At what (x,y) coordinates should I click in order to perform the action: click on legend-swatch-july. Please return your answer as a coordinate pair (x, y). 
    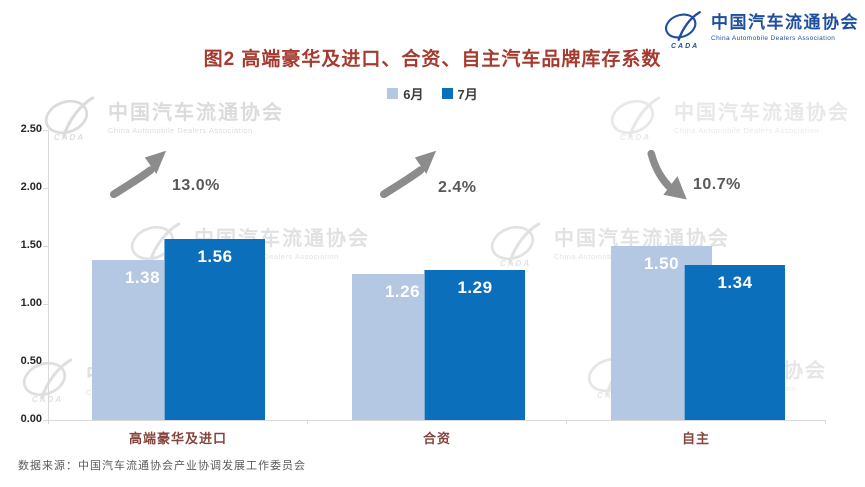
    Looking at the image, I should click on (447, 93).